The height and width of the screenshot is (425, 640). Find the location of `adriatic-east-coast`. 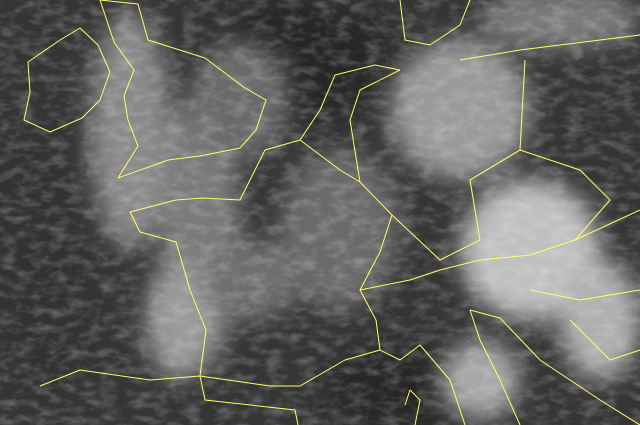

adriatic-east-coast is located at coordinates (554, 367).